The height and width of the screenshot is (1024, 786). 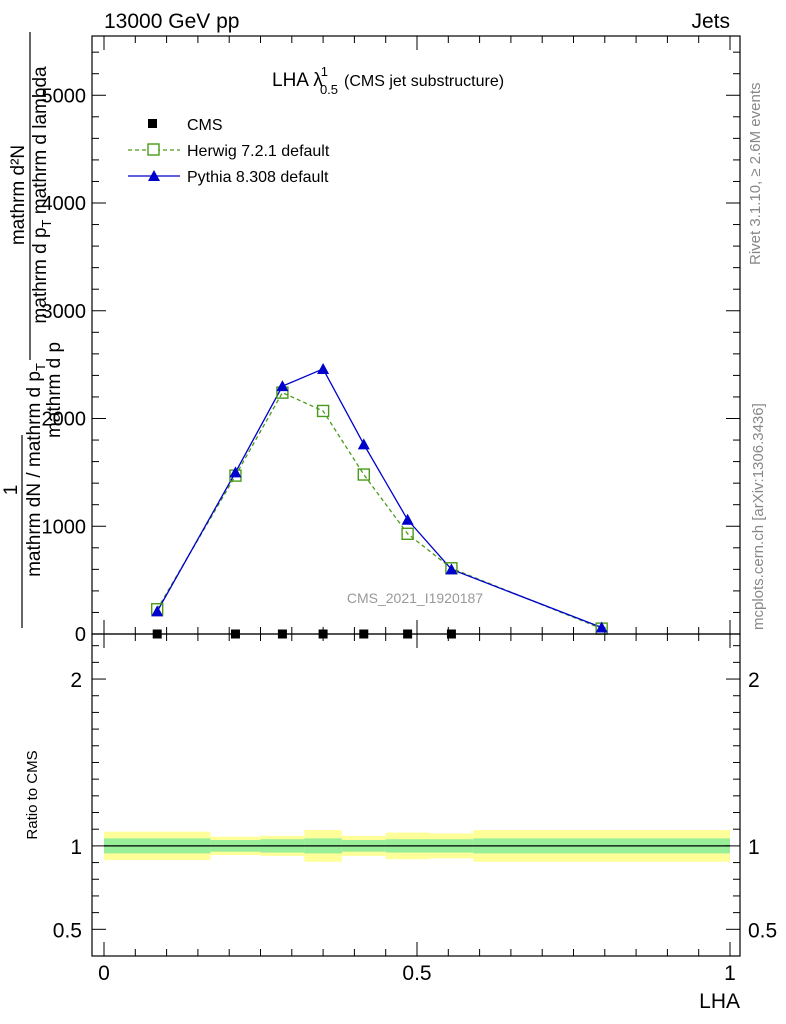 What do you see at coordinates (762, 930) in the screenshot?
I see `ratio-y-tick-label-right: 0.5` at bounding box center [762, 930].